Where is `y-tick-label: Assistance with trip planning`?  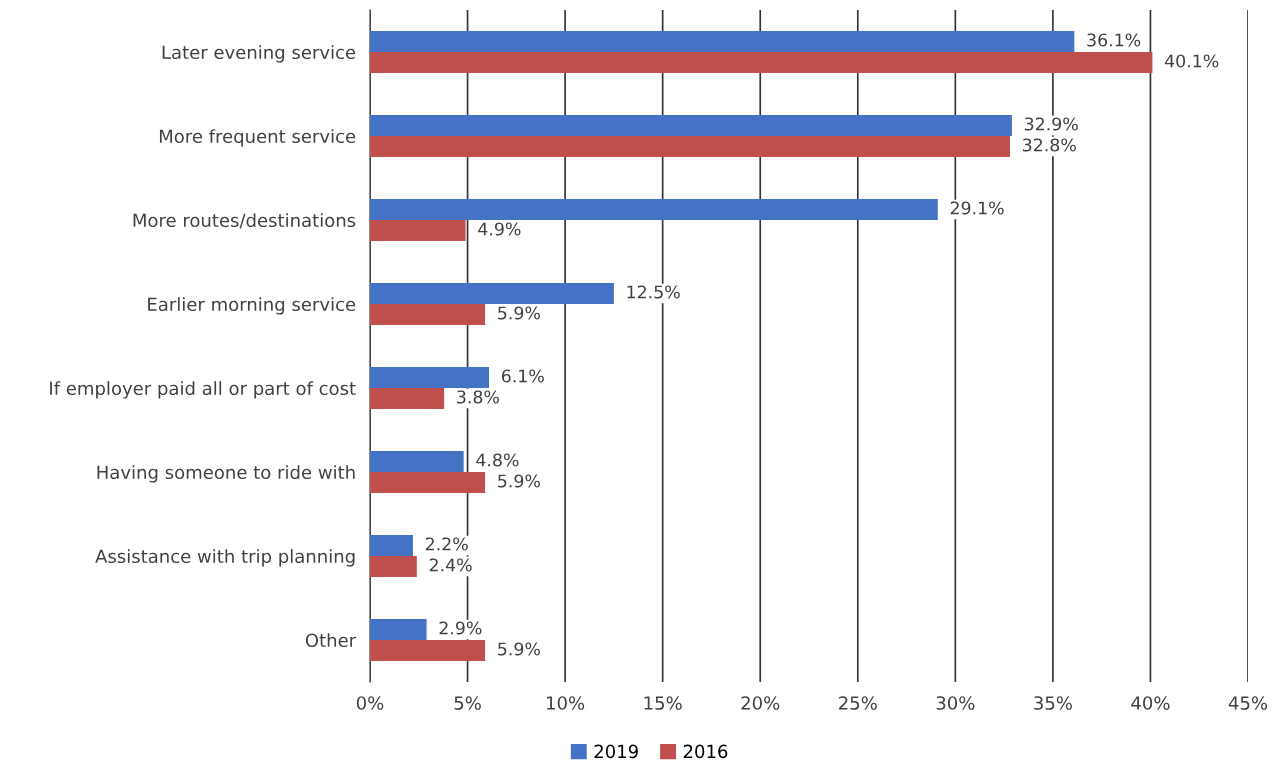
y-tick-label: Assistance with trip planning is located at coordinates (225, 558).